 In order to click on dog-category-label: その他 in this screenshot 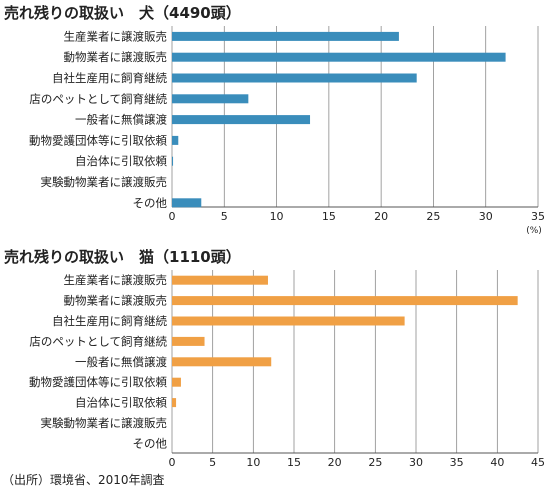, I will do `click(150, 203)`.